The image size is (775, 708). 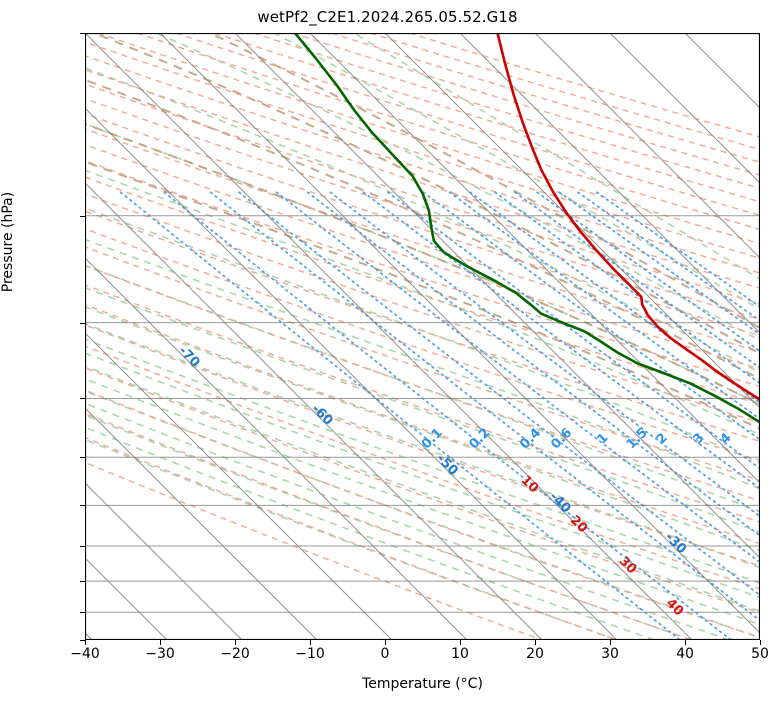 I want to click on x-tick-label: −40, so click(x=85, y=654).